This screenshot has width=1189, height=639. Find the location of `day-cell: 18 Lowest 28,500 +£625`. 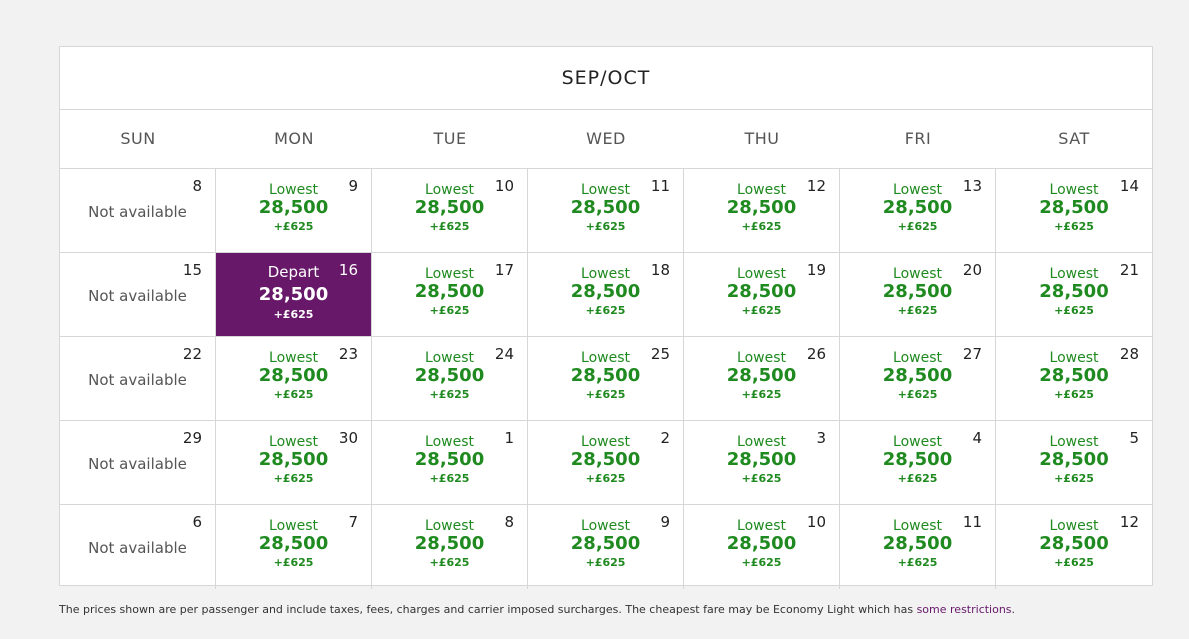

day-cell: 18 Lowest 28,500 +£625 is located at coordinates (606, 295).